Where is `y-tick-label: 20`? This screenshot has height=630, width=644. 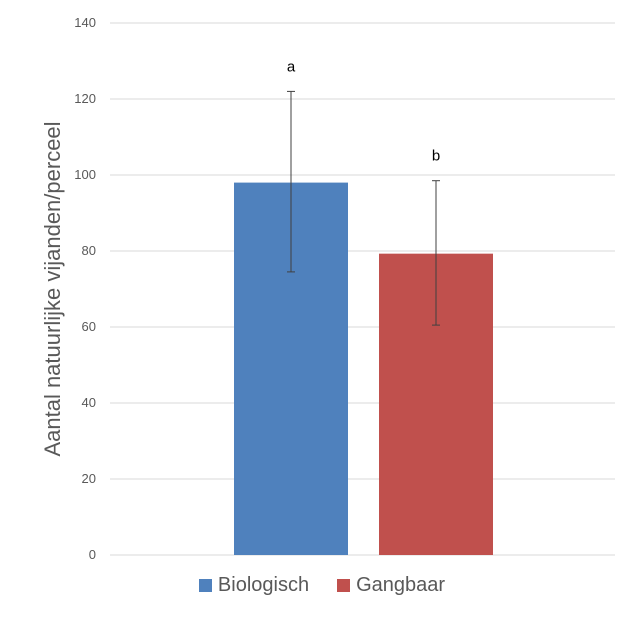
y-tick-label: 20 is located at coordinates (89, 478).